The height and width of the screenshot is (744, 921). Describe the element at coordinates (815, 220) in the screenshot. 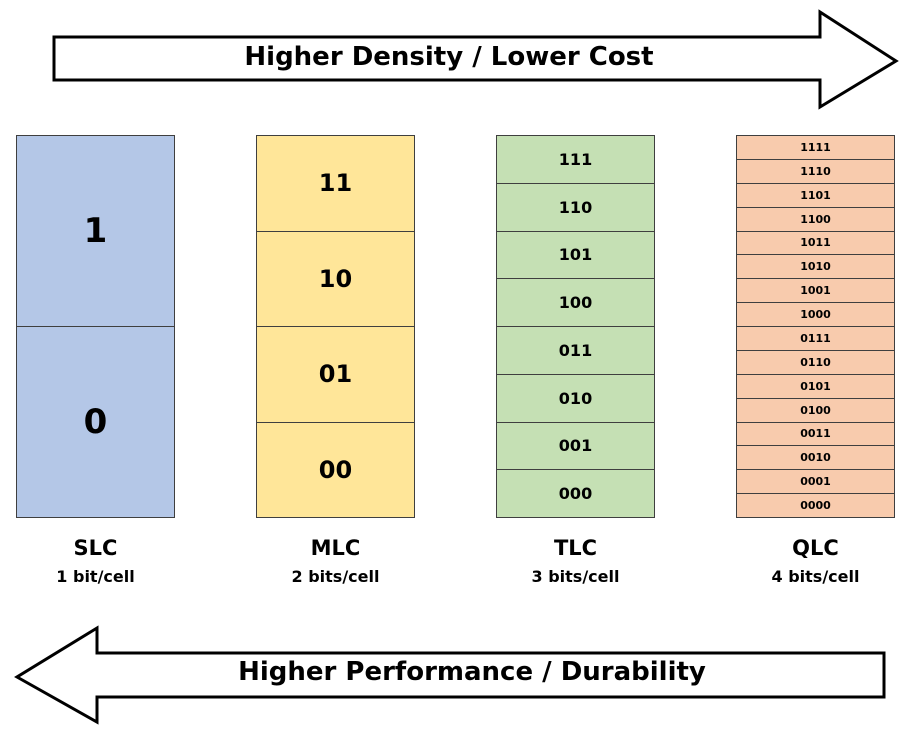

I see `cell-level: 1100` at that location.